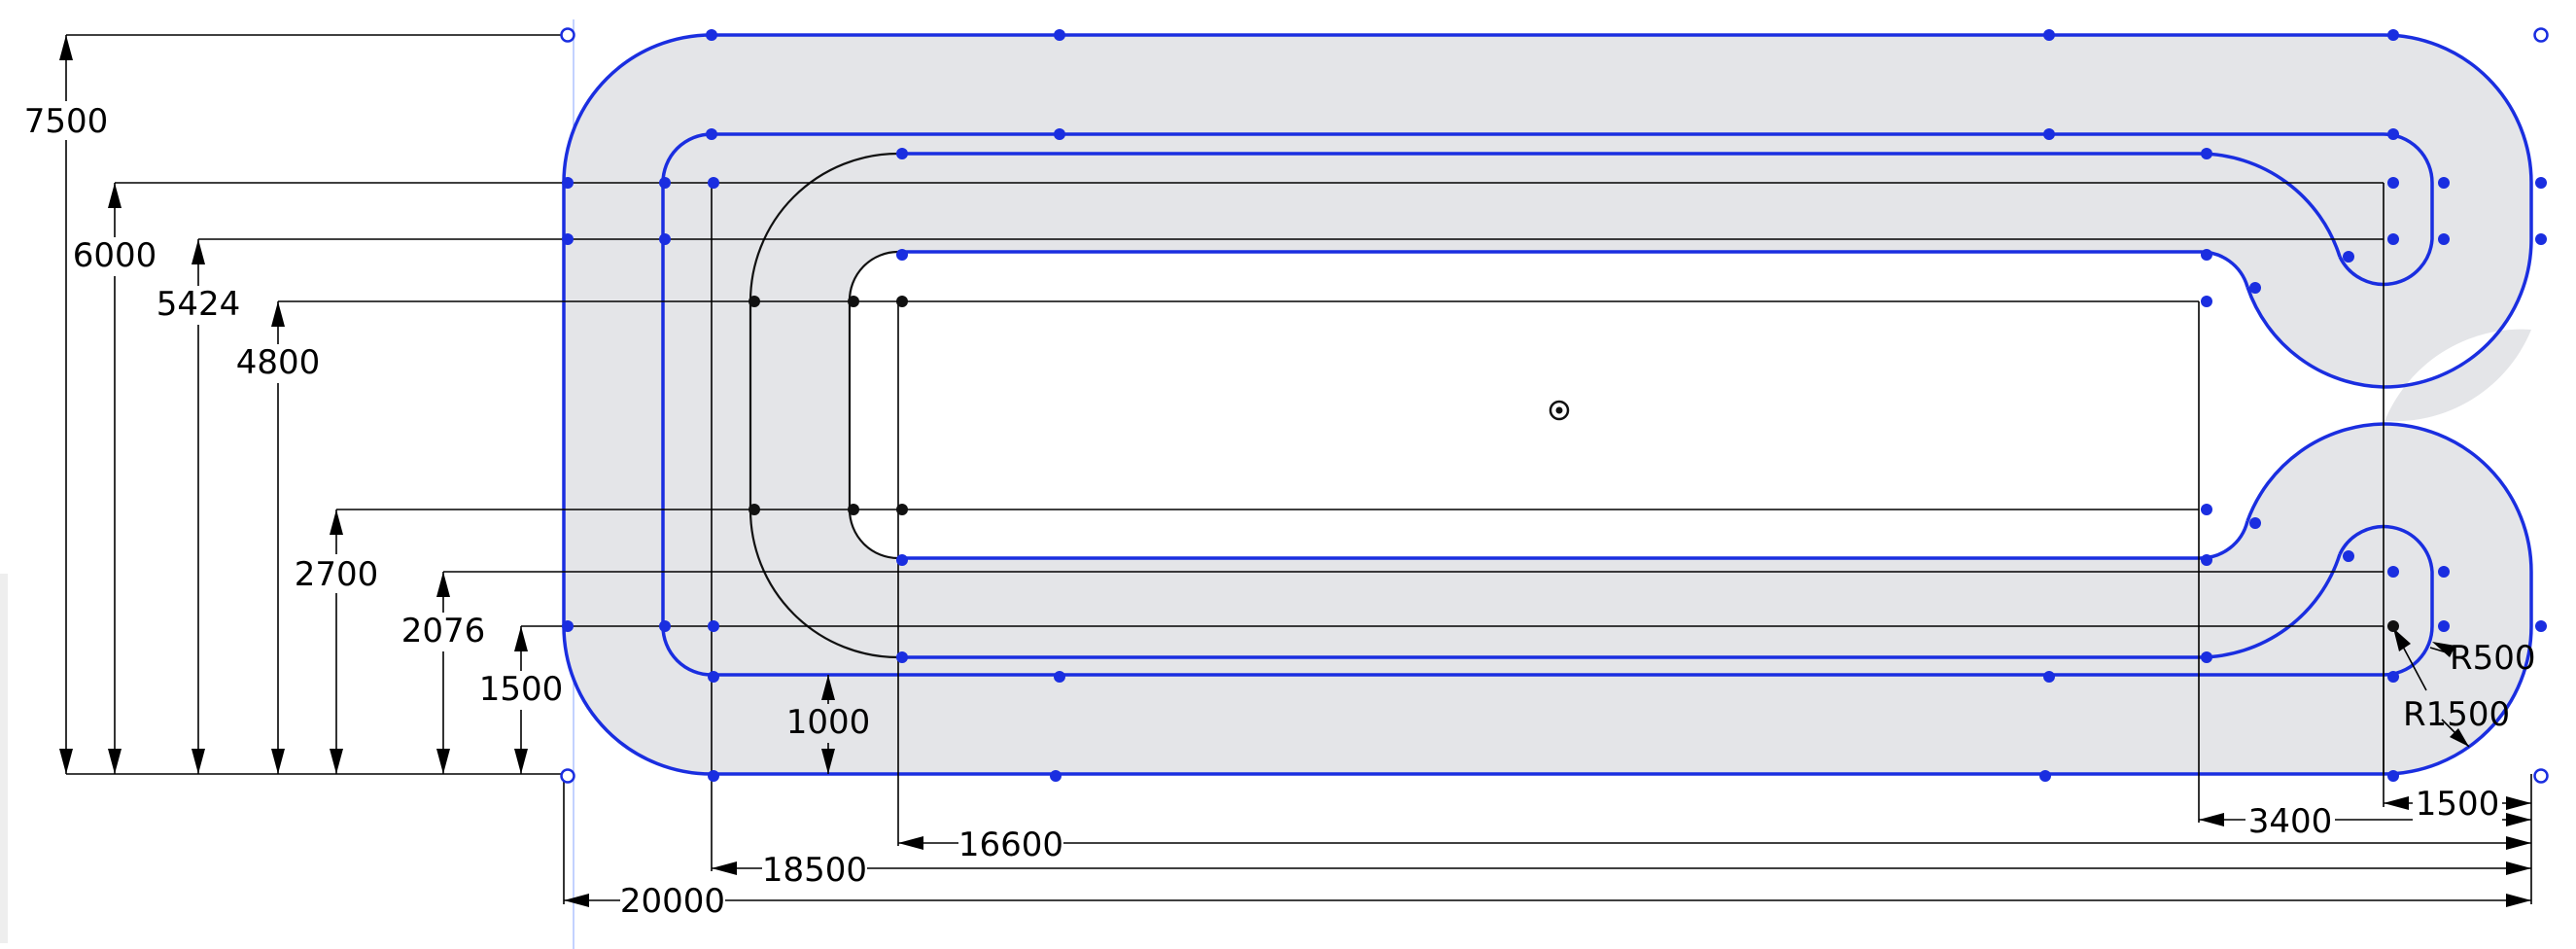 This screenshot has height=949, width=2576. I want to click on notch-arc-bottom, so click(2315, 472).